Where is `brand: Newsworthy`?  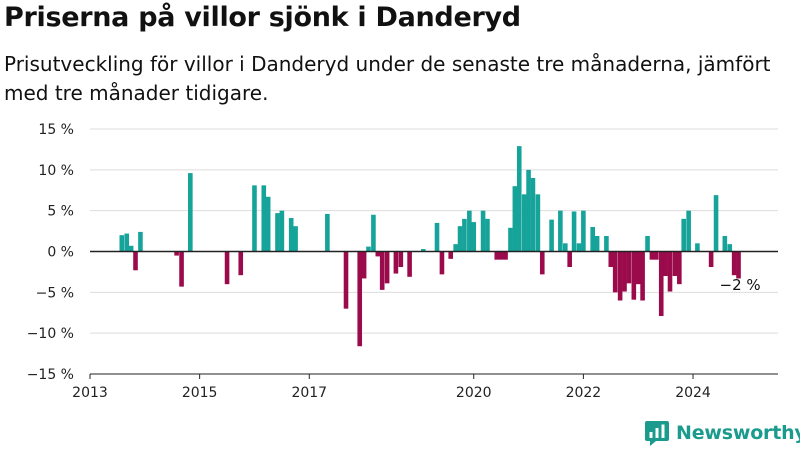 brand: Newsworthy is located at coordinates (722, 433).